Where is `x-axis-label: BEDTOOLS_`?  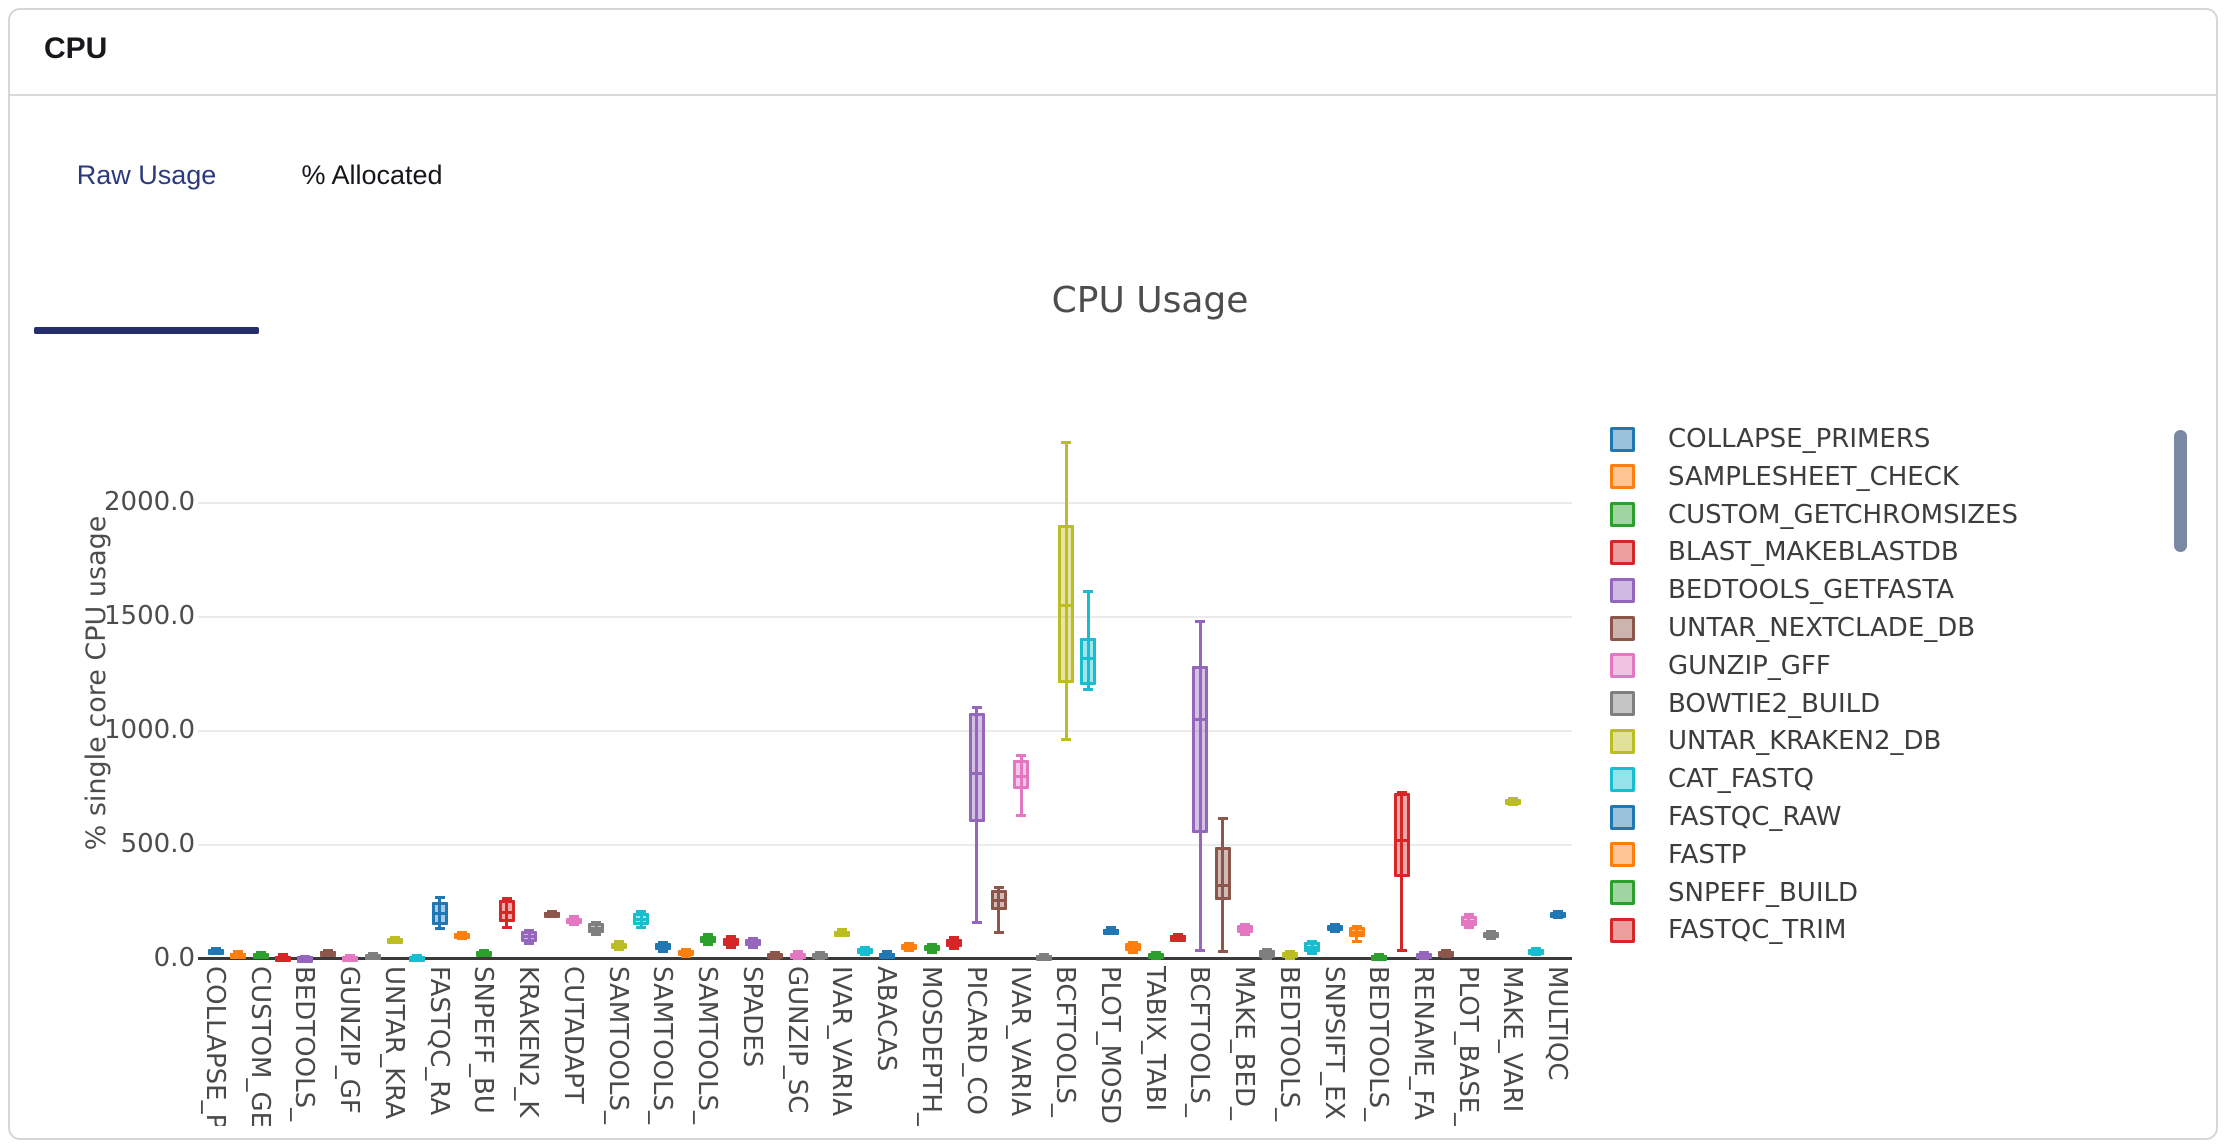
x-axis-label: BEDTOOLS_ is located at coordinates (1288, 1044).